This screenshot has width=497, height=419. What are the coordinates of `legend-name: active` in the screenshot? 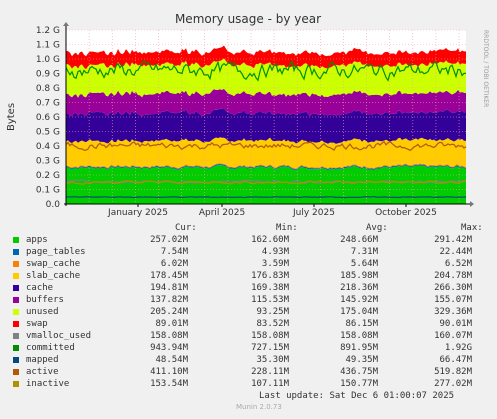 It's located at (42, 372).